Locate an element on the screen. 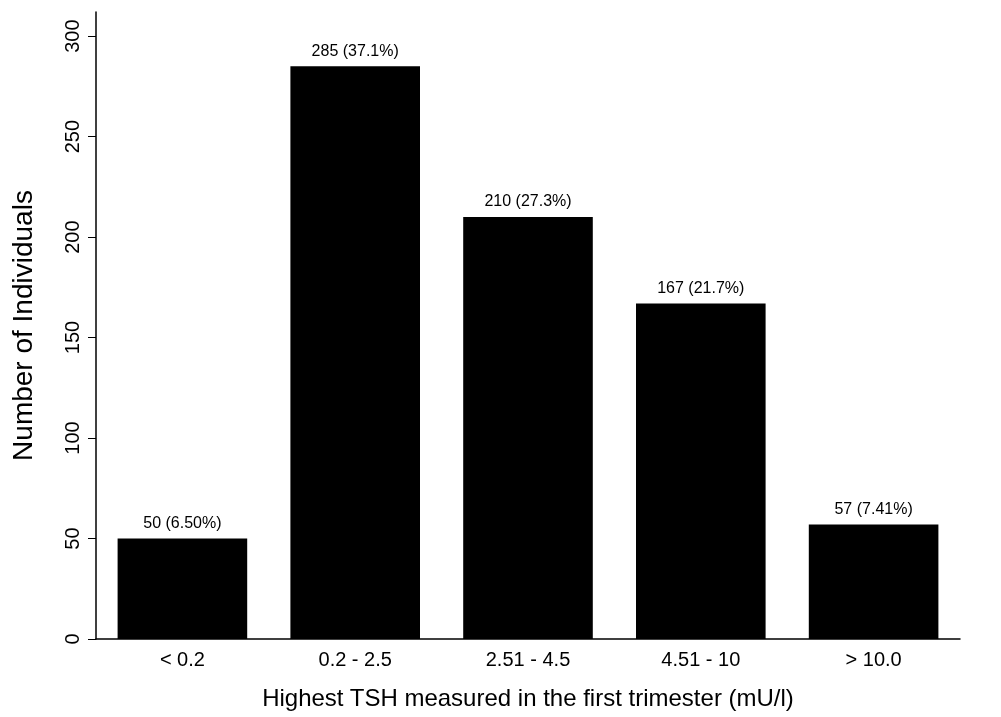  y-tick-label: 200 is located at coordinates (72, 237).